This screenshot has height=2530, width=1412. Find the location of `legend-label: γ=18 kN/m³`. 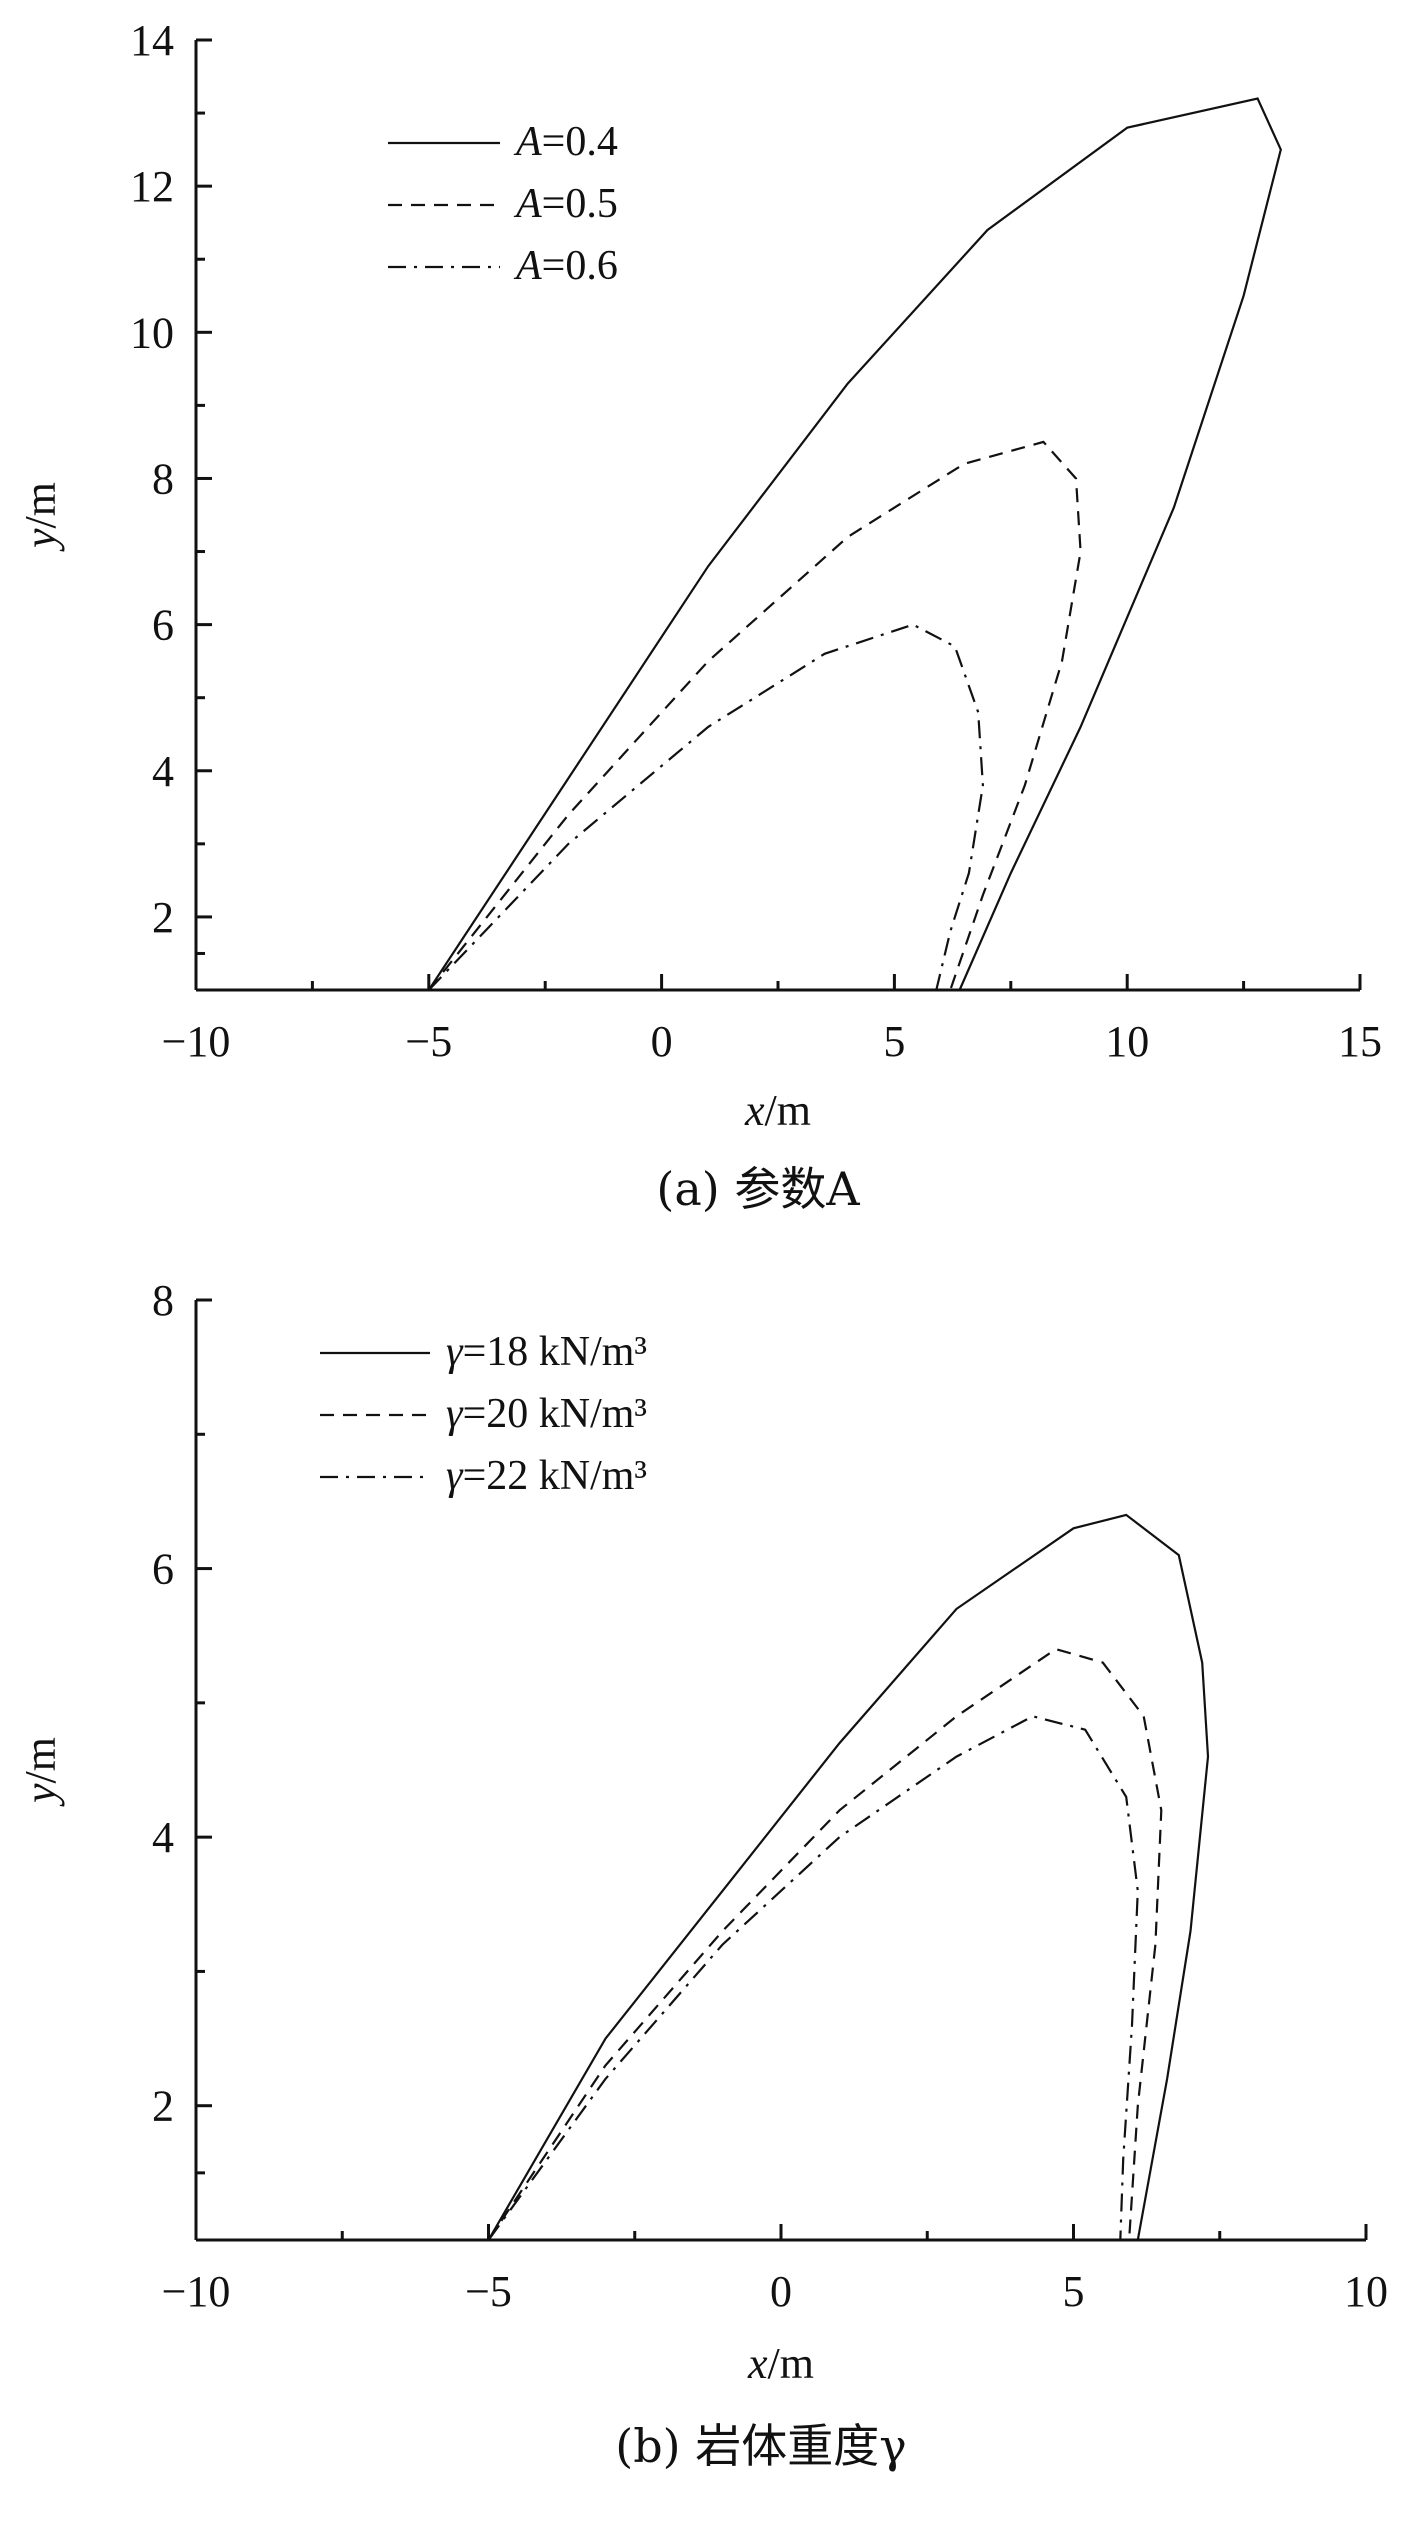

legend-label: γ=18 kN/m³ is located at coordinates (546, 1352).